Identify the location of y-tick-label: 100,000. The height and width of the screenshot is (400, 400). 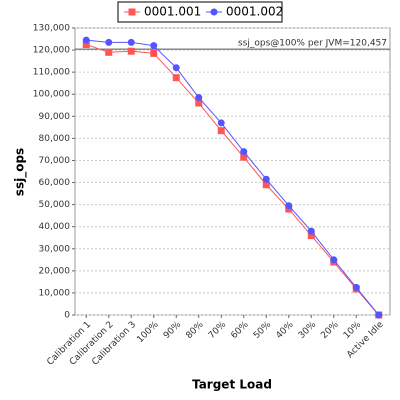
(51, 95).